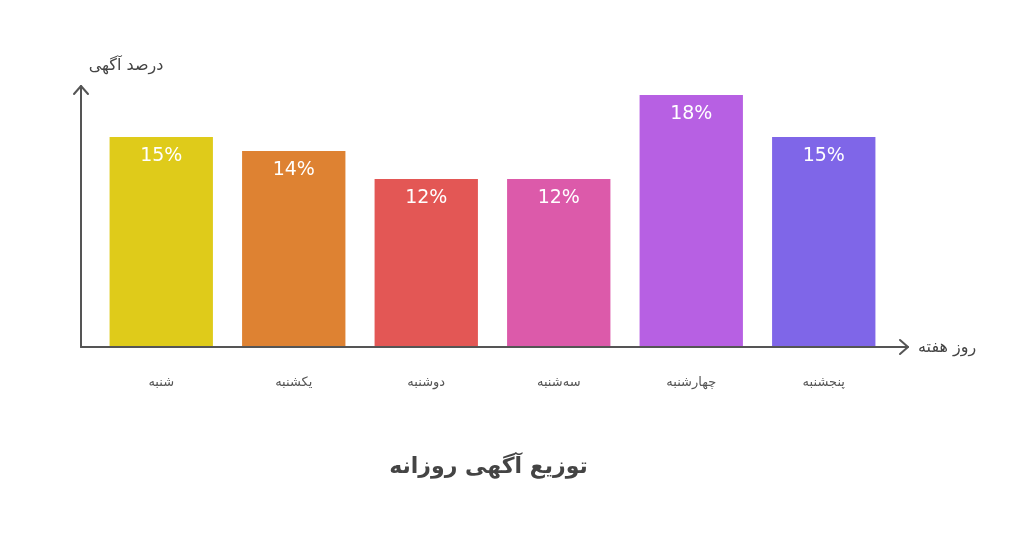 The height and width of the screenshot is (535, 1024). What do you see at coordinates (824, 382) in the screenshot?
I see `x-tick-label: پنجشنبه` at bounding box center [824, 382].